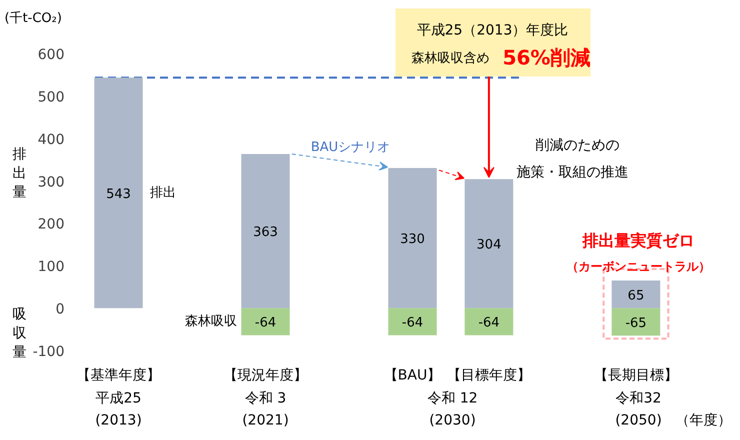 This screenshot has height=440, width=740. I want to click on text: 令和32, so click(639, 398).